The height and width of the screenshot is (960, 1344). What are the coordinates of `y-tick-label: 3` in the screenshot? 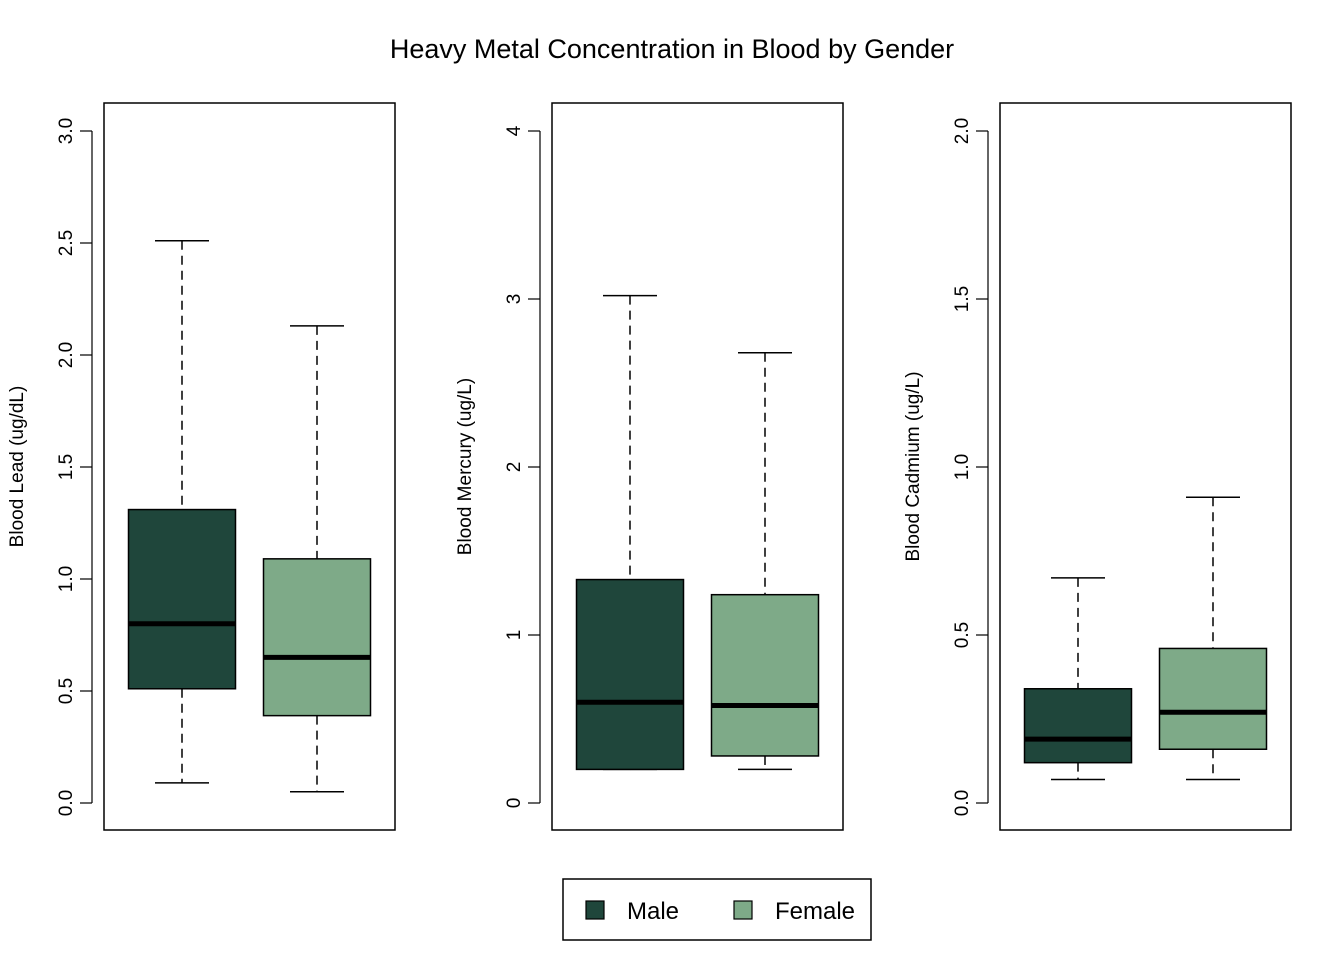 It's located at (514, 299).